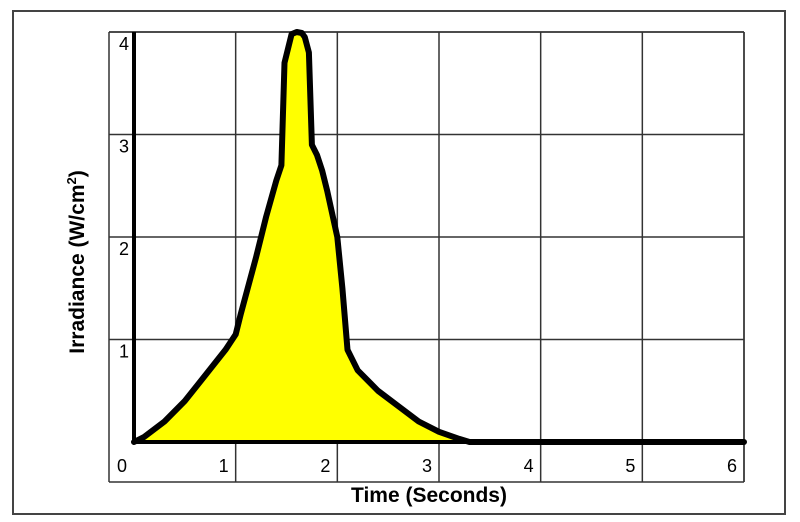 The width and height of the screenshot is (800, 522). Describe the element at coordinates (71, 180) in the screenshot. I see `y-axis-title-superscript: 2` at that location.